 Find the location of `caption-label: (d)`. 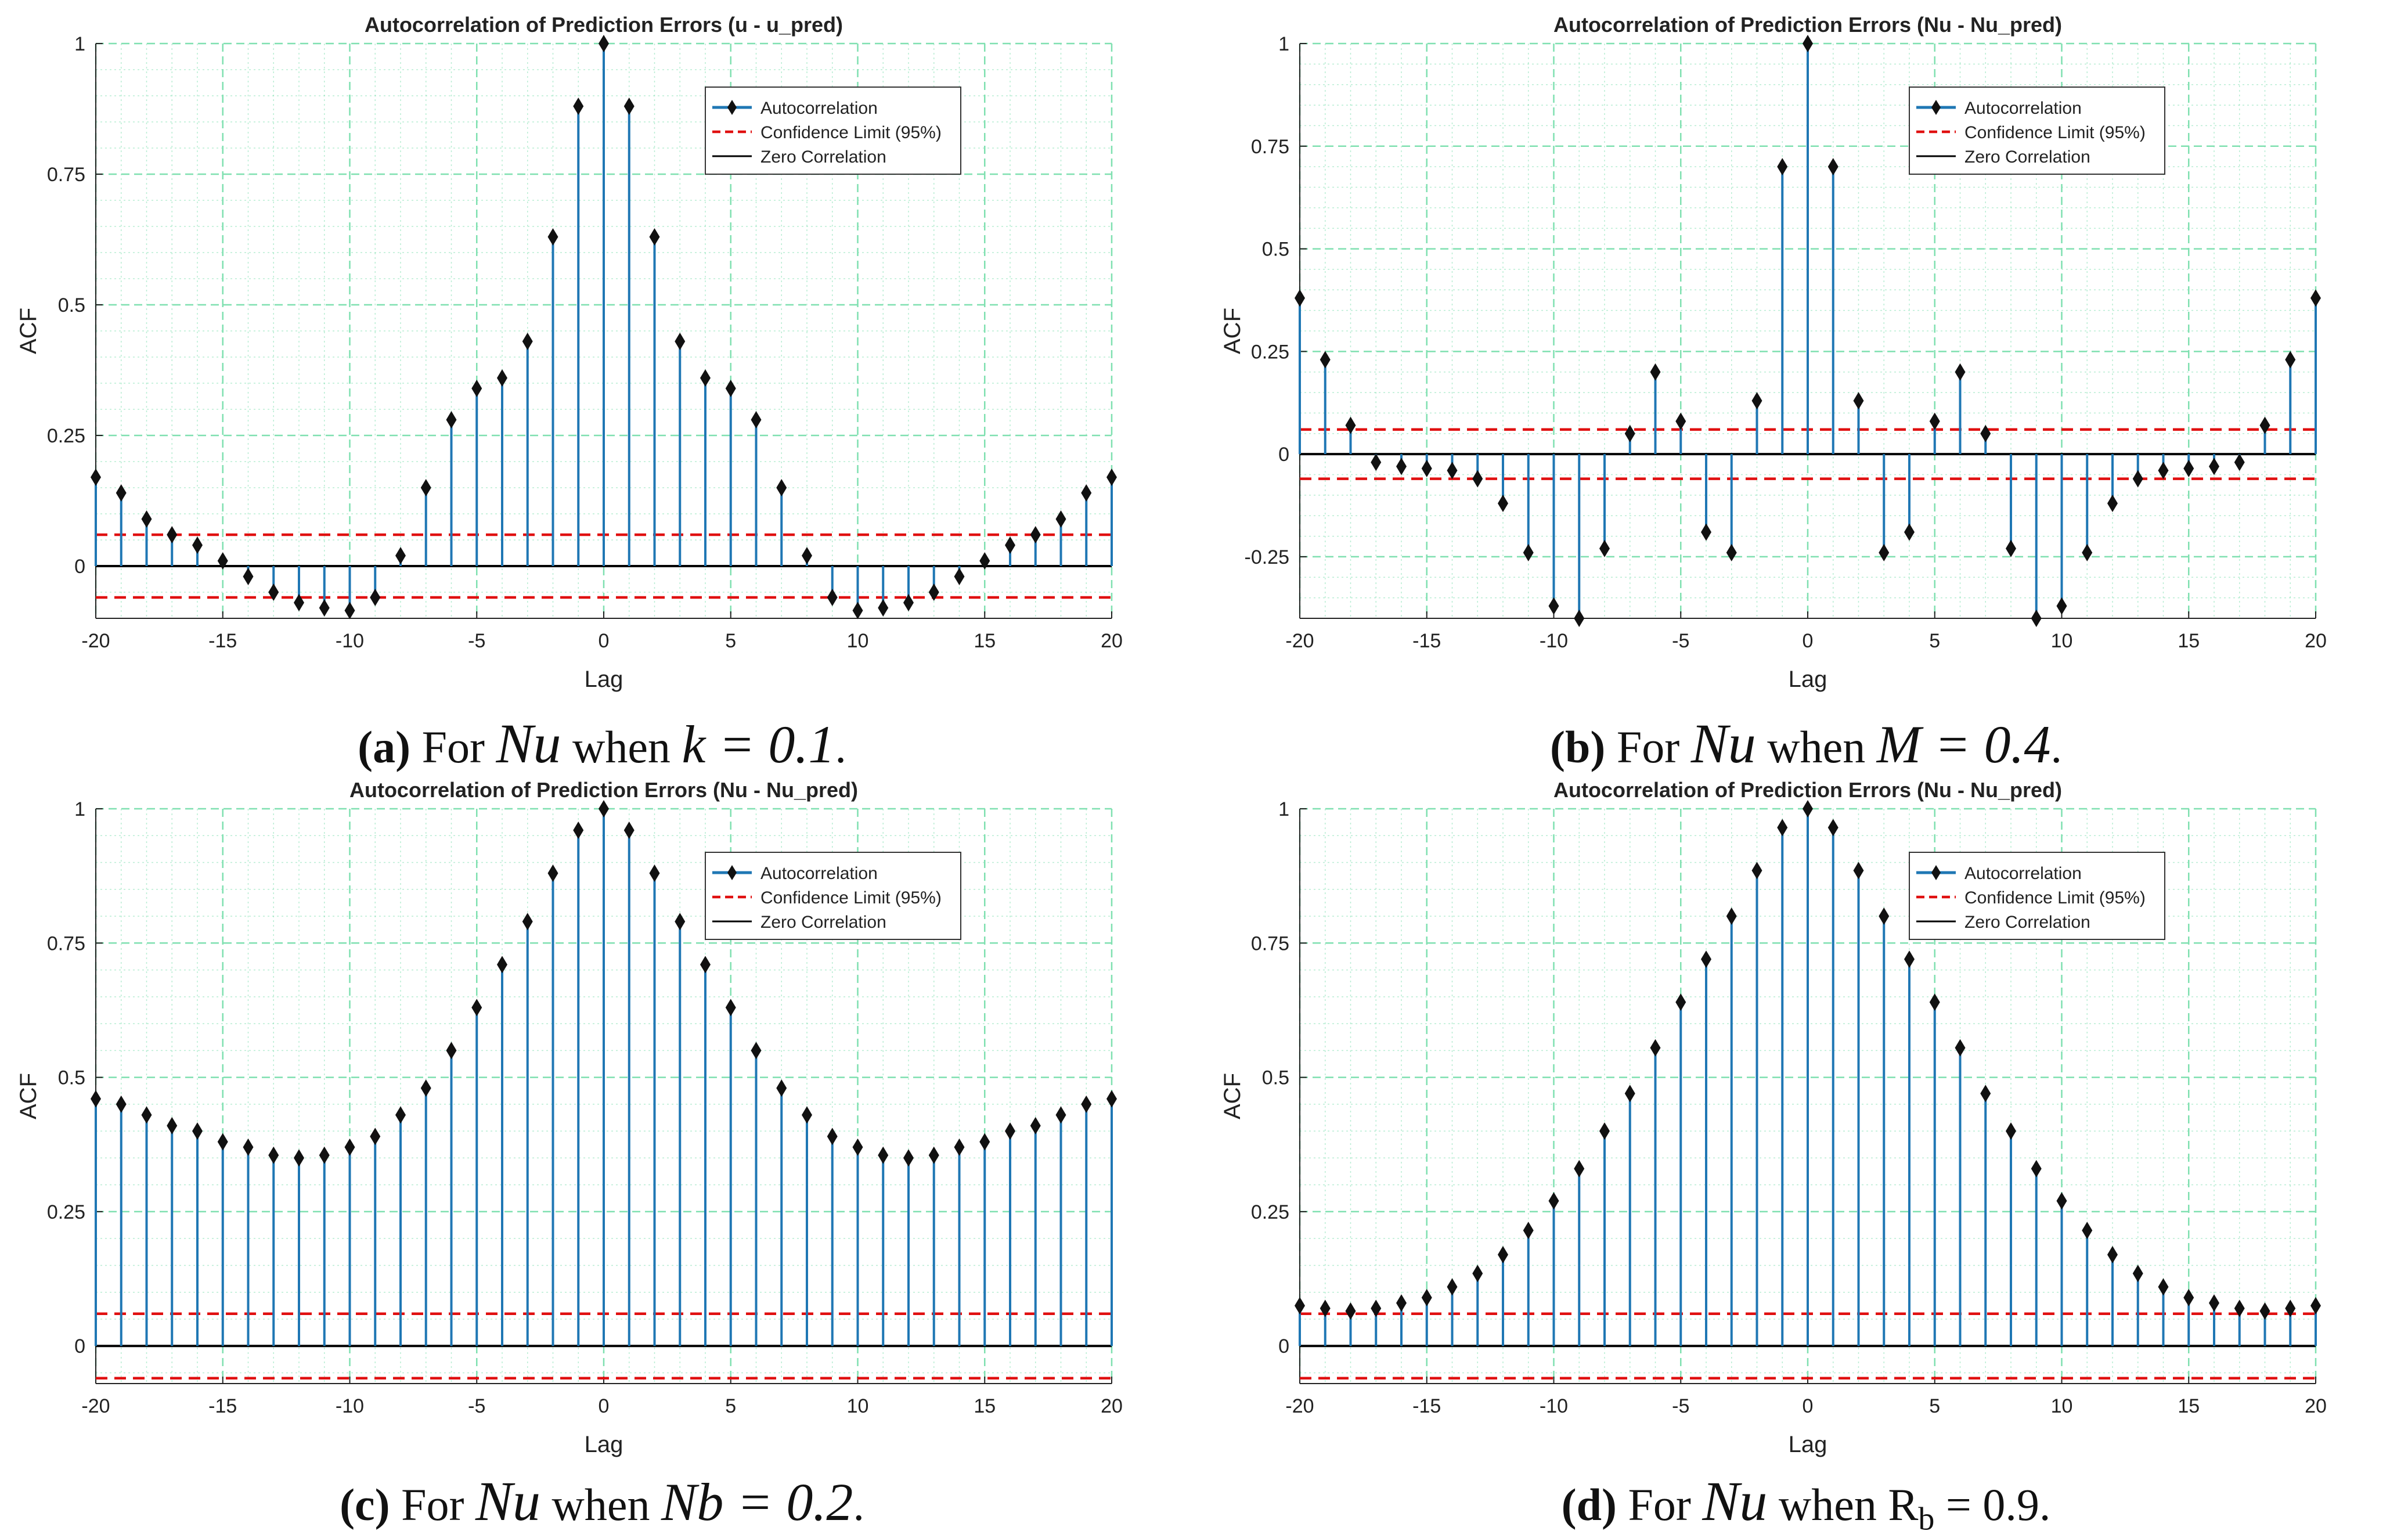

caption-label: (d) is located at coordinates (1589, 1505).